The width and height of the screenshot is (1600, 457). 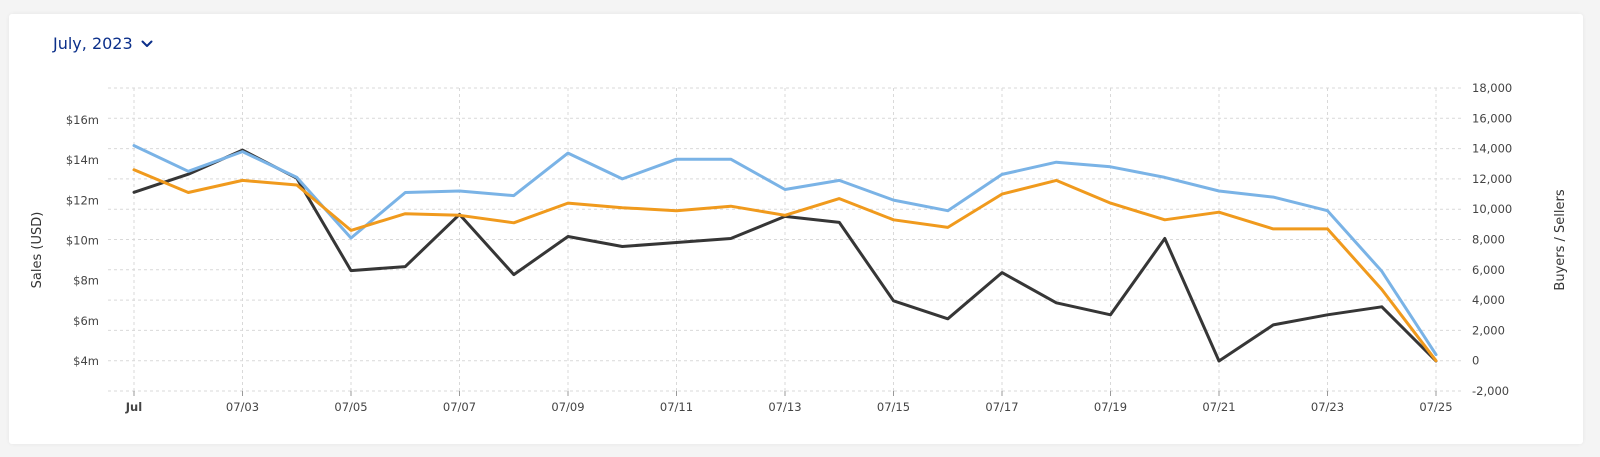 I want to click on y-axis-title: Sales (USD), so click(x=37, y=250).